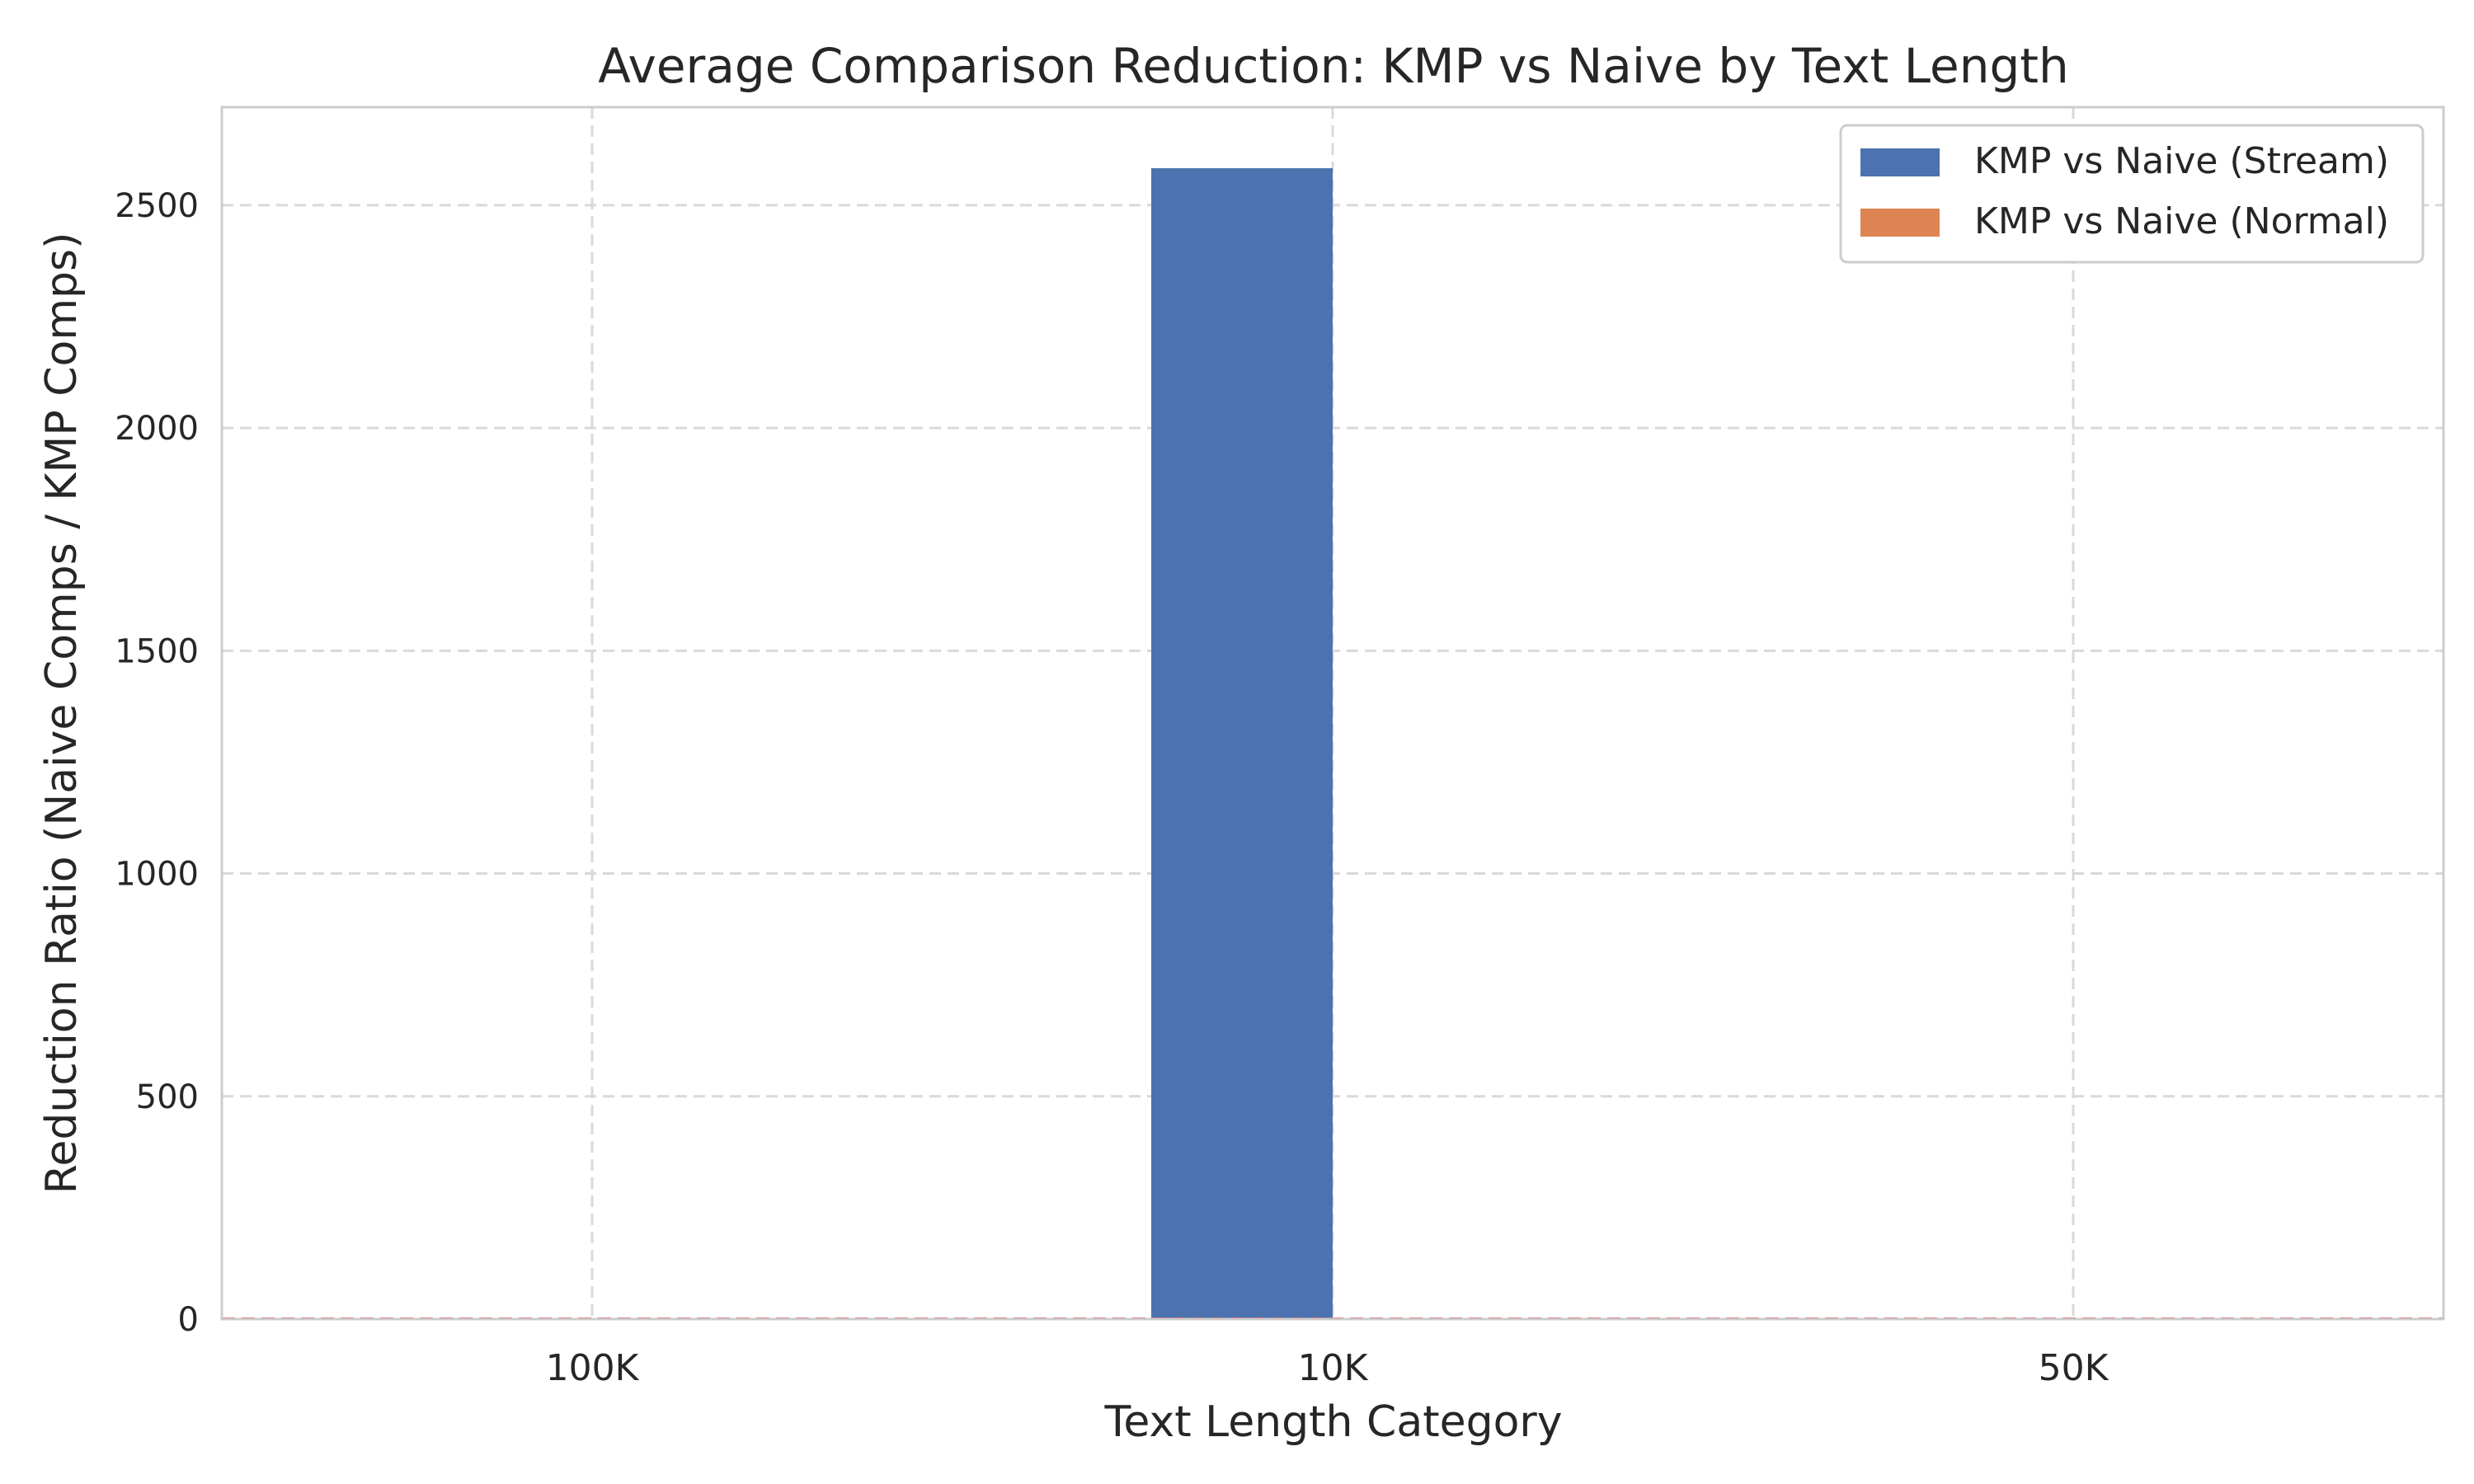 Image resolution: width=2474 pixels, height=1484 pixels. Describe the element at coordinates (593, 1368) in the screenshot. I see `x-tick-label: 100K` at that location.